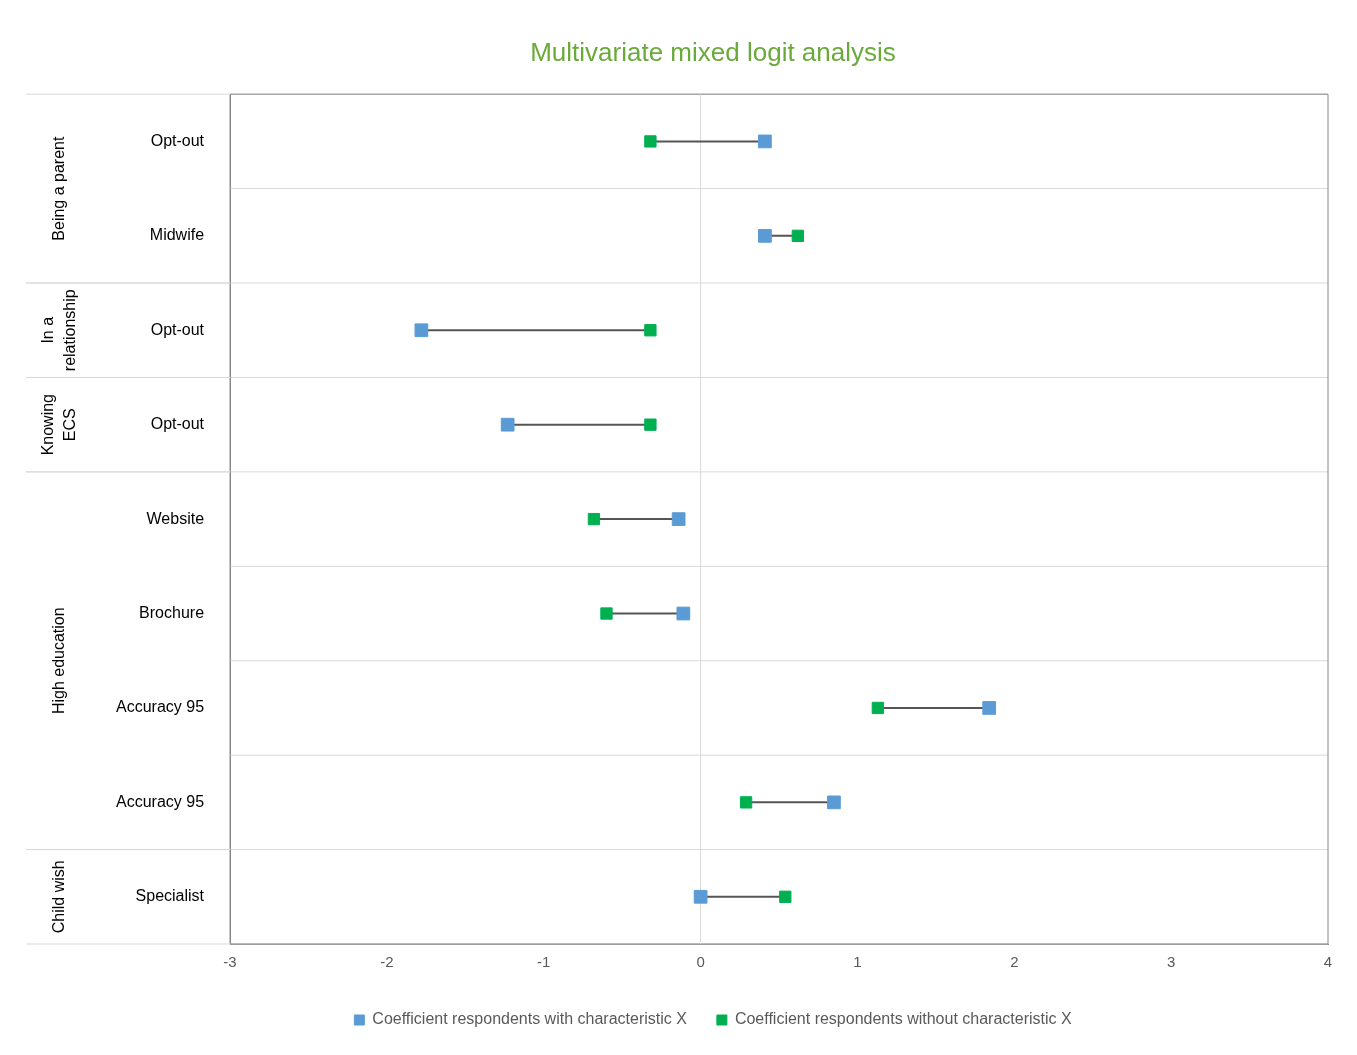  Describe the element at coordinates (170, 896) in the screenshot. I see `y-tick-label: Specialist` at that location.